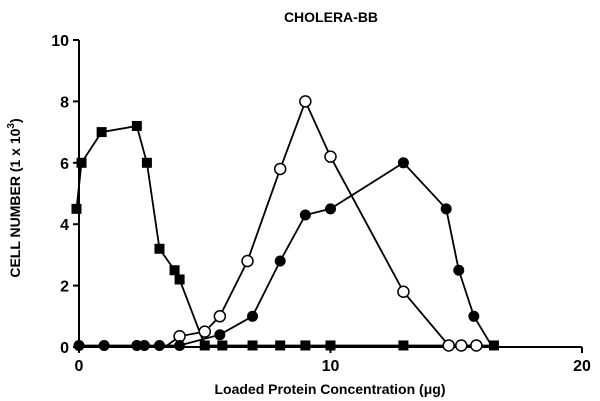 This screenshot has width=600, height=401. Describe the element at coordinates (60, 41) in the screenshot. I see `y-tick-label: 10` at that location.